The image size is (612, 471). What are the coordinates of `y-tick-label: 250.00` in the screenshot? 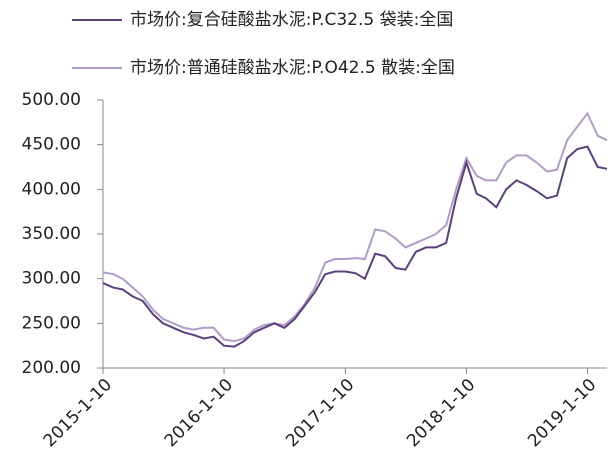 It's located at (51, 323).